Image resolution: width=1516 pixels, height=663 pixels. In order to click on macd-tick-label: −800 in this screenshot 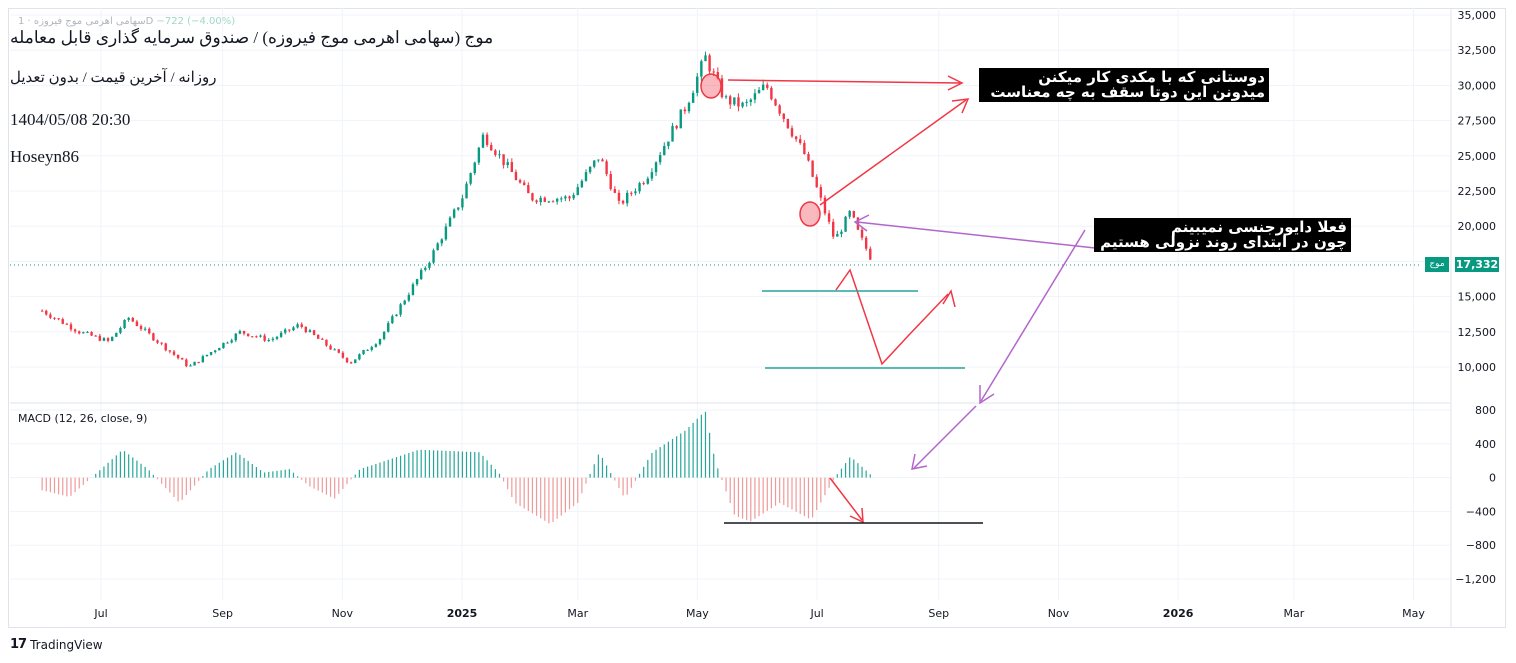, I will do `click(1481, 545)`.